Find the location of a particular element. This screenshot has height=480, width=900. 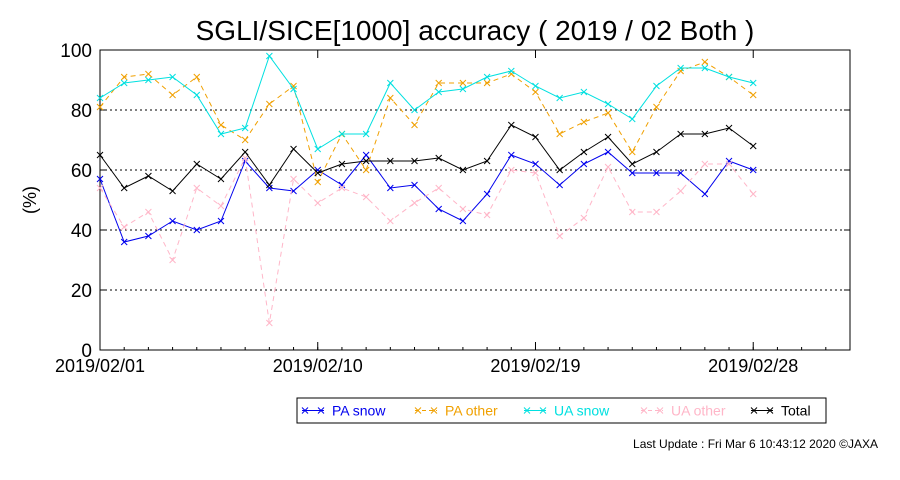

series-total is located at coordinates (426, 158).